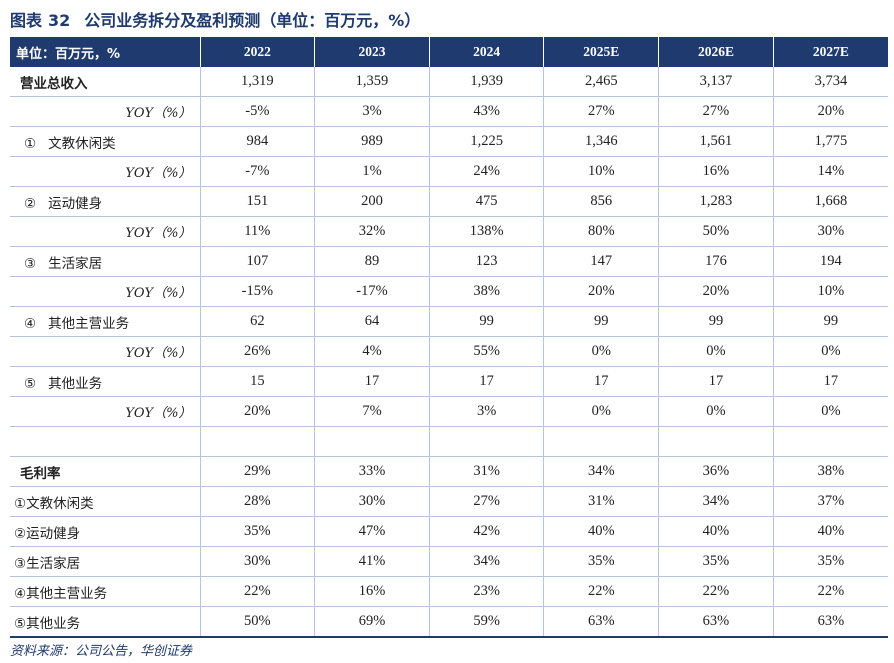 This screenshot has width=894, height=663. What do you see at coordinates (30, 263) in the screenshot?
I see `segment-number: ③` at bounding box center [30, 263].